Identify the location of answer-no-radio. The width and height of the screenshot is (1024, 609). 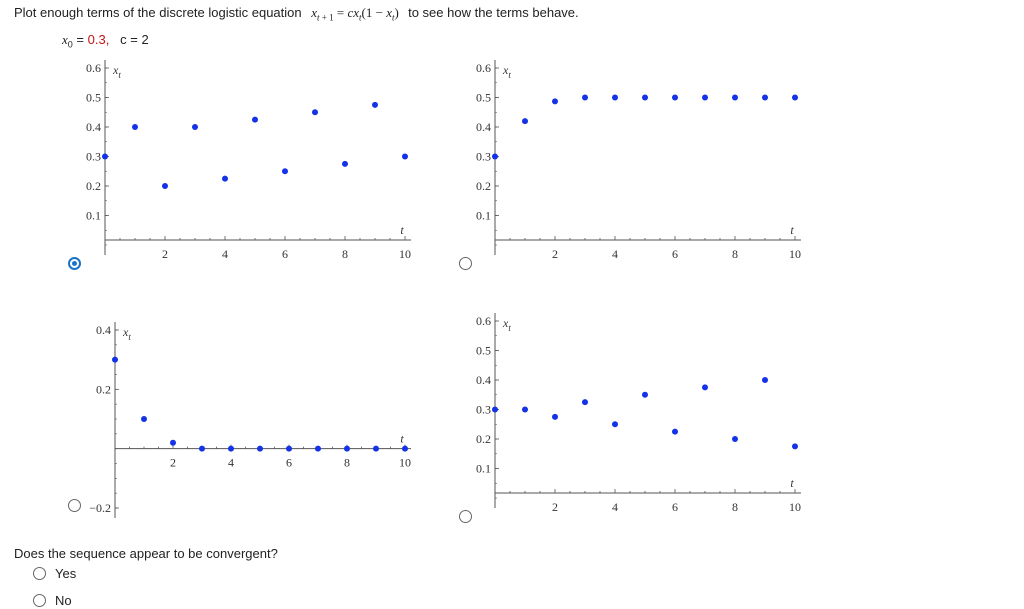
(39, 600).